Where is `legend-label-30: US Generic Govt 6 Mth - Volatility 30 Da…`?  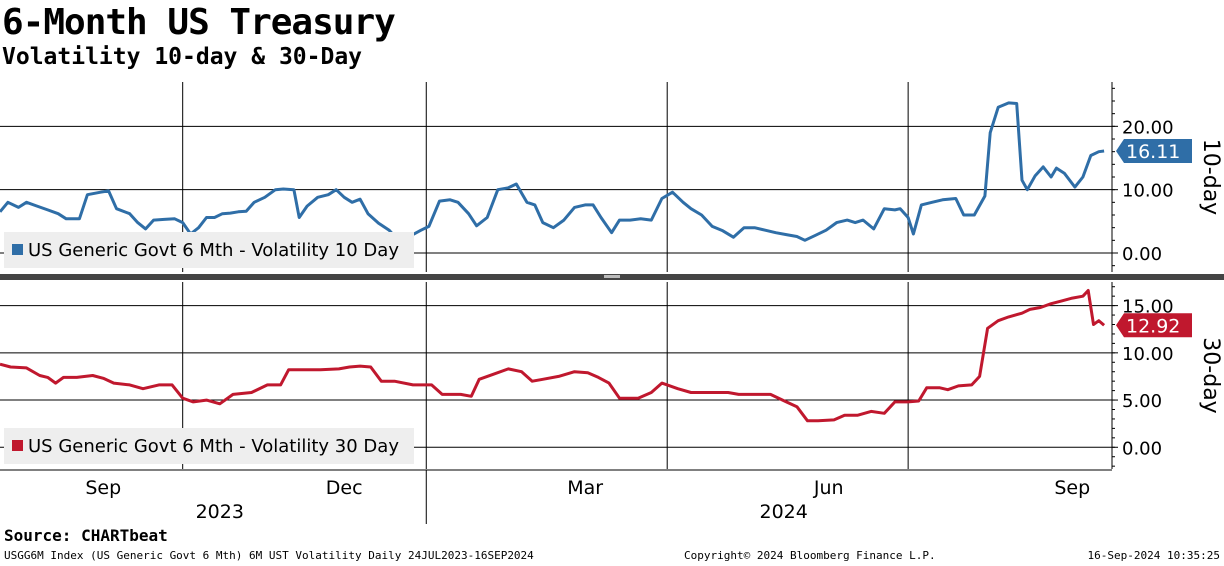 legend-label-30: US Generic Govt 6 Mth - Volatility 30 Da… is located at coordinates (213, 446).